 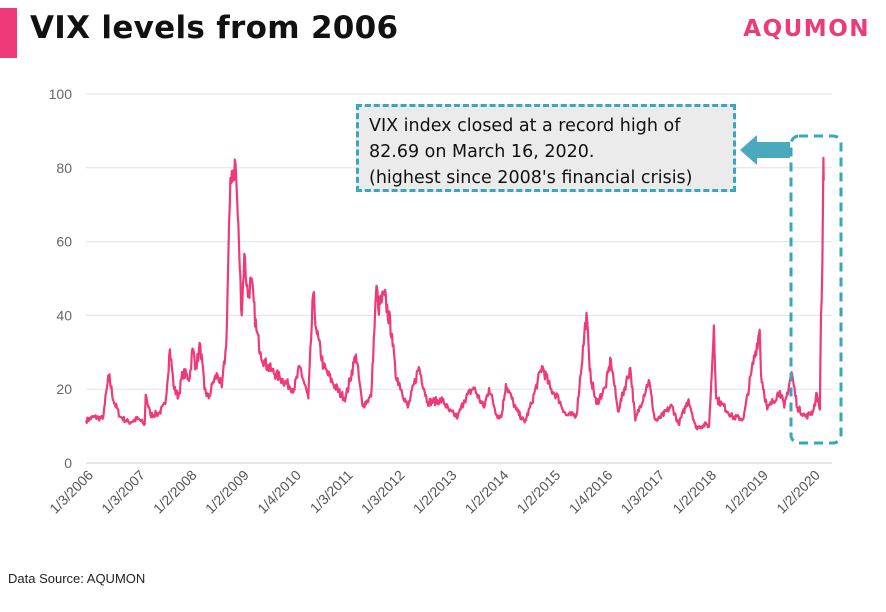 What do you see at coordinates (77, 578) in the screenshot?
I see `data-source-note: Data Source: AQUMON` at bounding box center [77, 578].